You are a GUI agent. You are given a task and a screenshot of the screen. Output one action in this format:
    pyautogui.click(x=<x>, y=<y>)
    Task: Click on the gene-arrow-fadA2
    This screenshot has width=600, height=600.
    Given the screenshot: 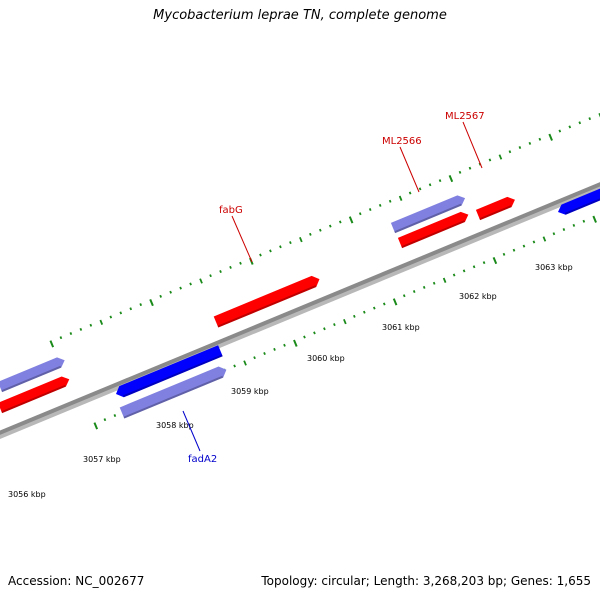 What is the action you would take?
    pyautogui.click(x=173, y=392)
    